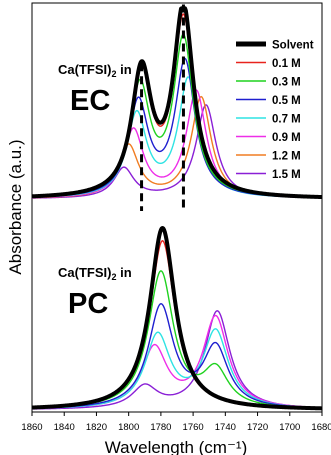  I want to click on legend-label-1: Solvent, so click(293, 46).